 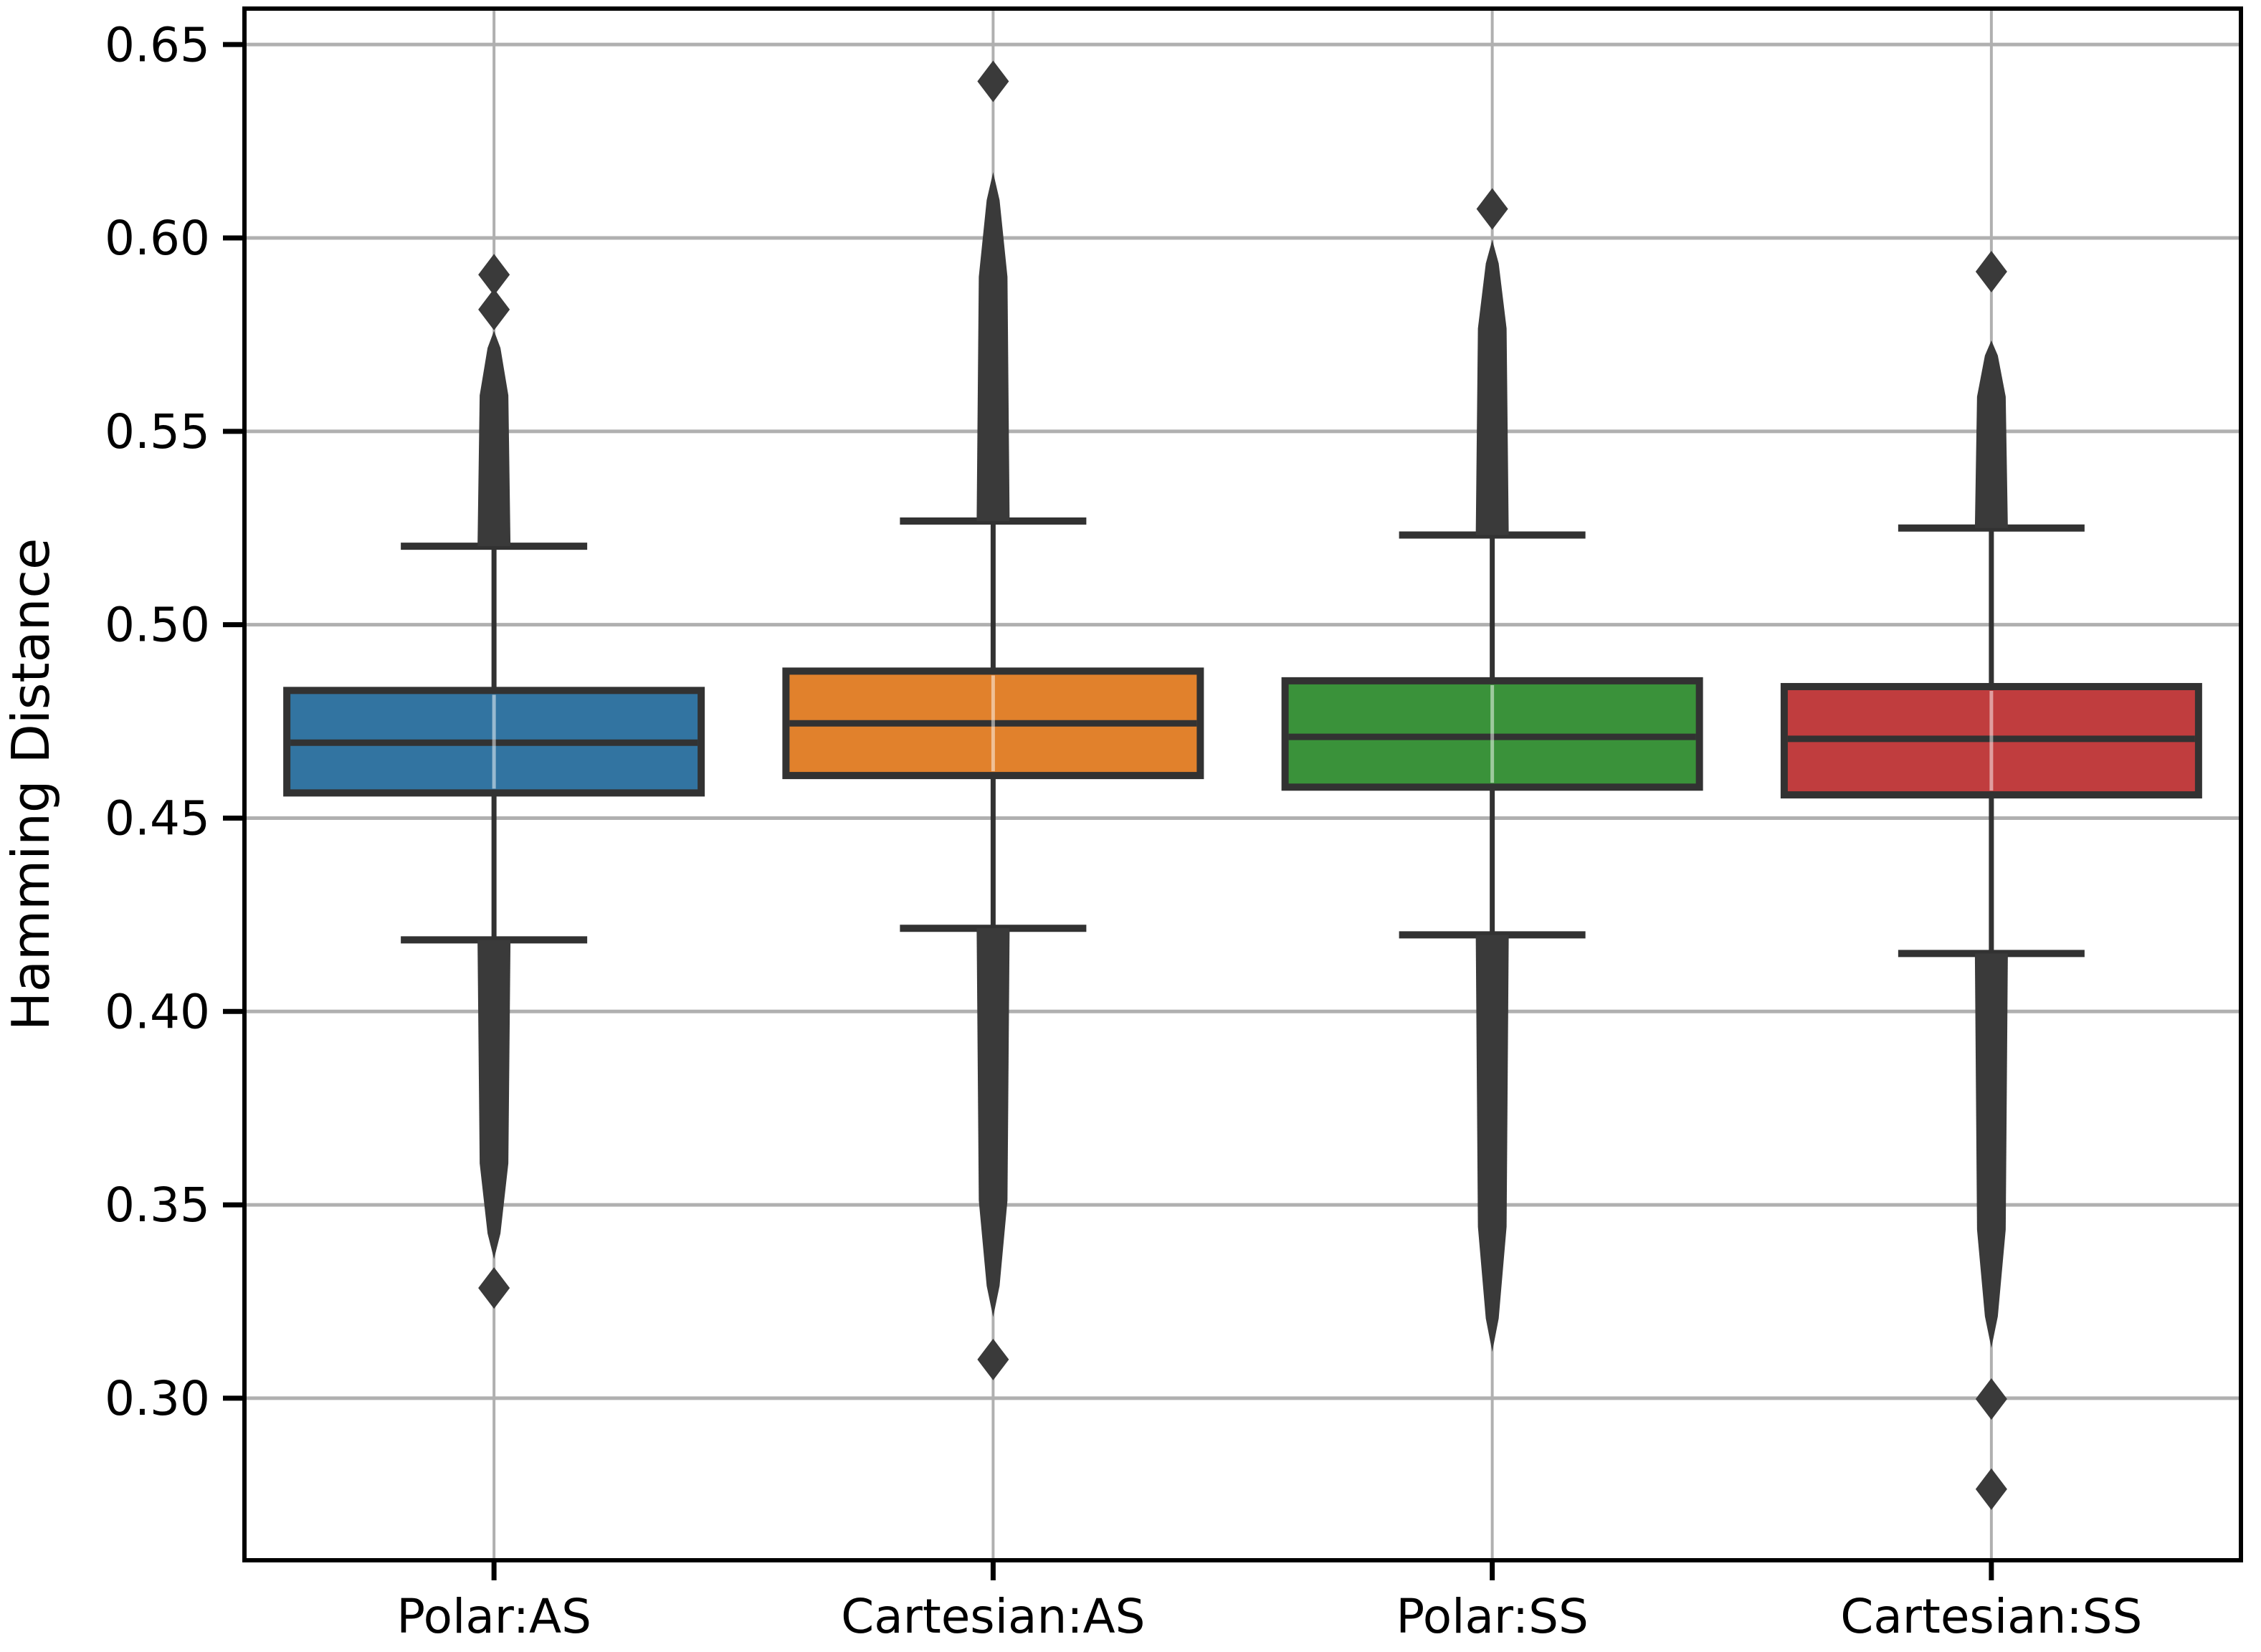 What do you see at coordinates (157, 1398) in the screenshot?
I see `y-tick-label: 0.30` at bounding box center [157, 1398].